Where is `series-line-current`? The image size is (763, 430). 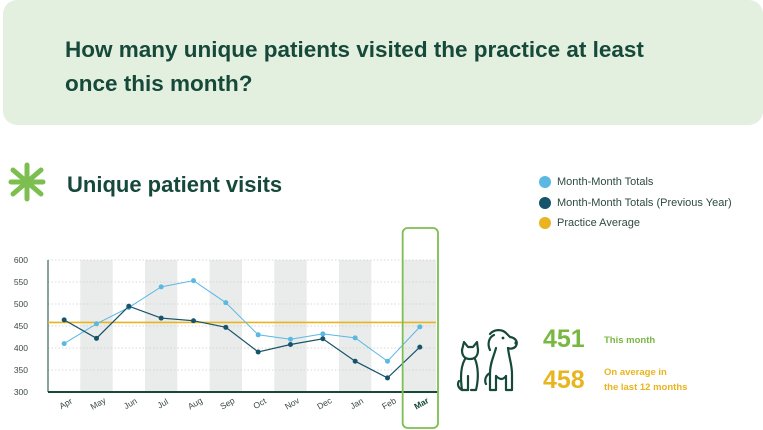
series-line-current is located at coordinates (242, 321).